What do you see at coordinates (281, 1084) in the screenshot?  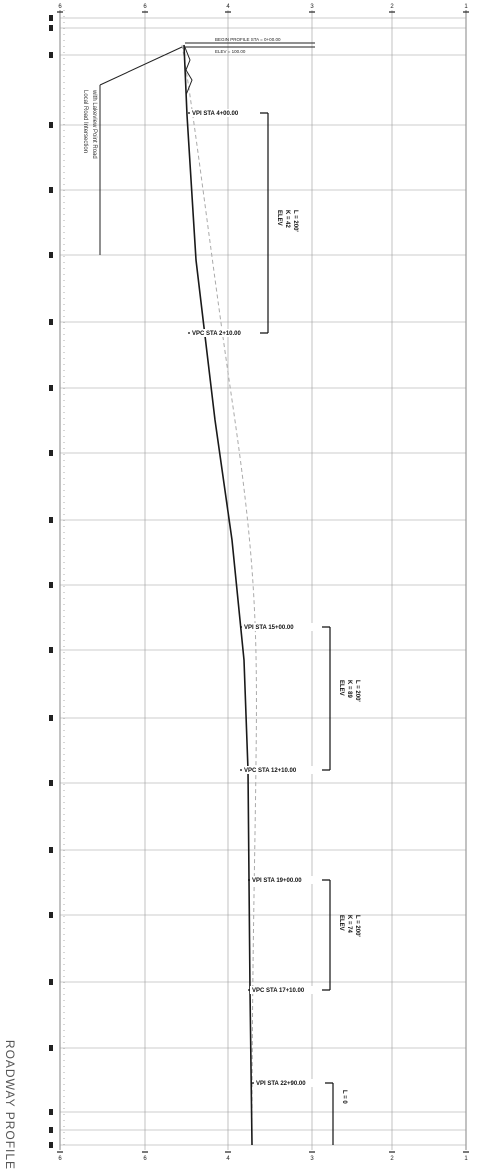 I see `vc-top-label: VPI STA 22+90.00` at bounding box center [281, 1084].